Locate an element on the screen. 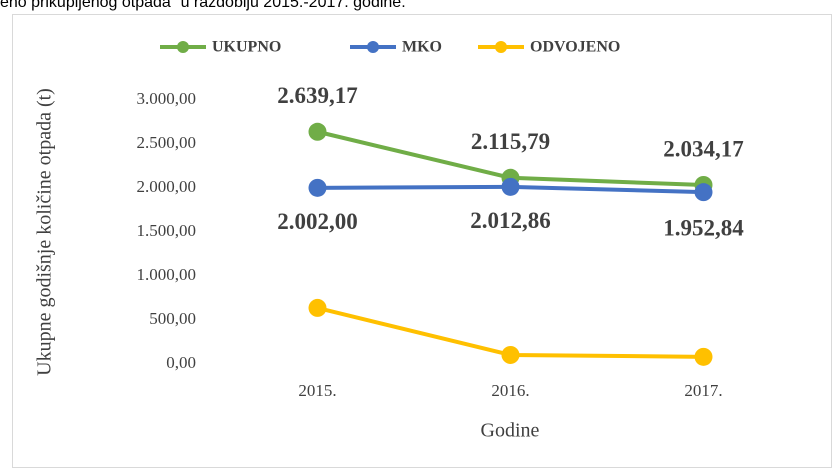  x-tick-label: 2016. is located at coordinates (510, 390).